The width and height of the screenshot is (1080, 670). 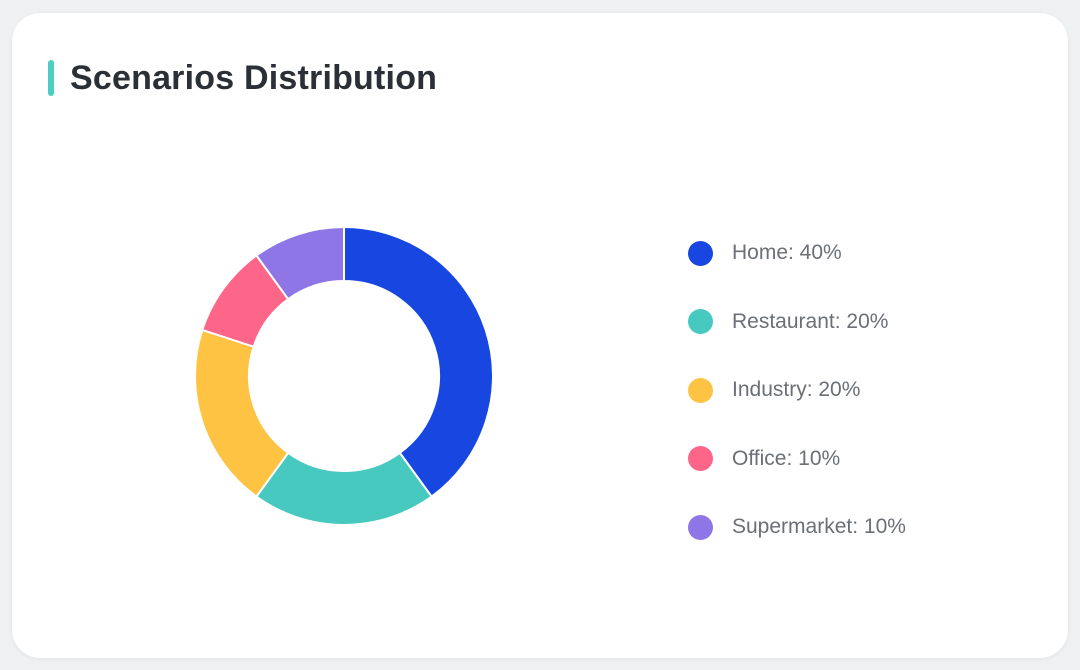 I want to click on legend-label: Supermarket: 10%, so click(x=819, y=527).